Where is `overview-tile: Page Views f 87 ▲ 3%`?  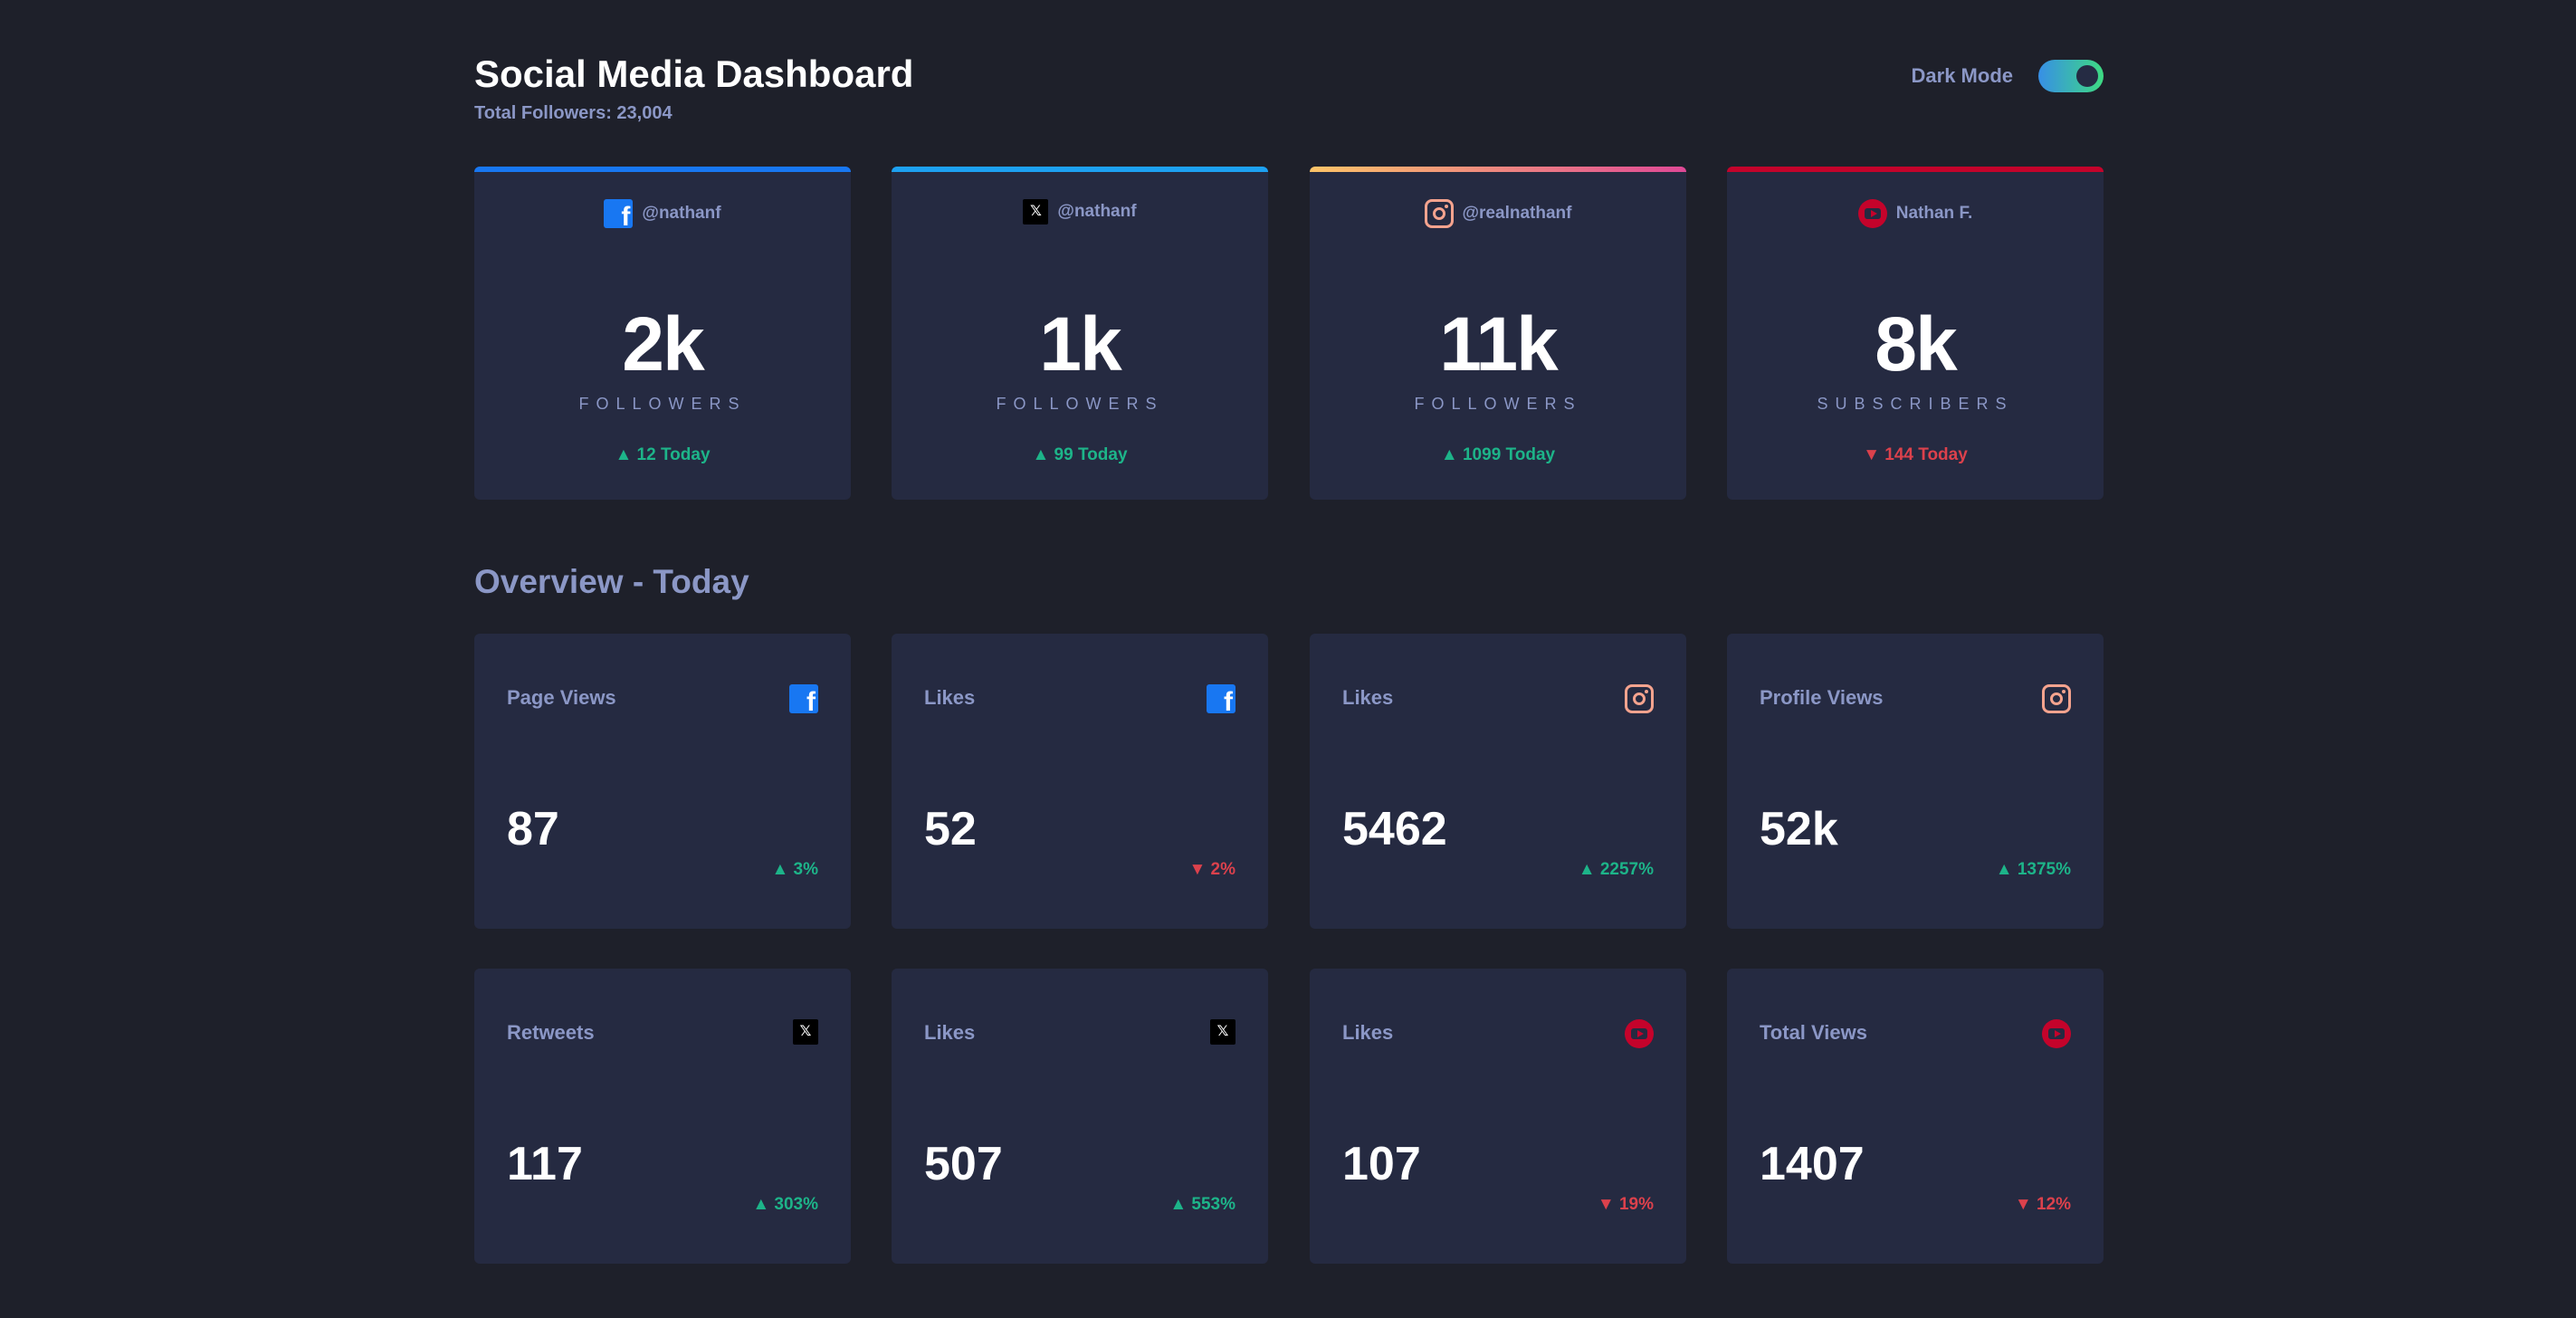
overview-tile: Page Views f 87 ▲ 3% is located at coordinates (662, 782).